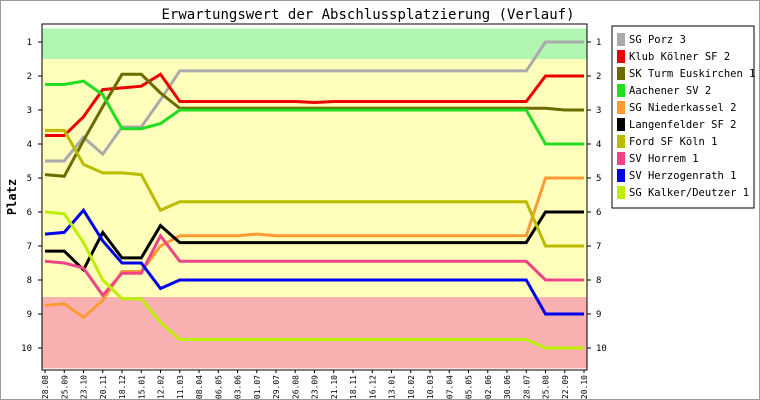 The width and height of the screenshot is (760, 400). I want to click on y-tick-label-left: 1, so click(29, 43).